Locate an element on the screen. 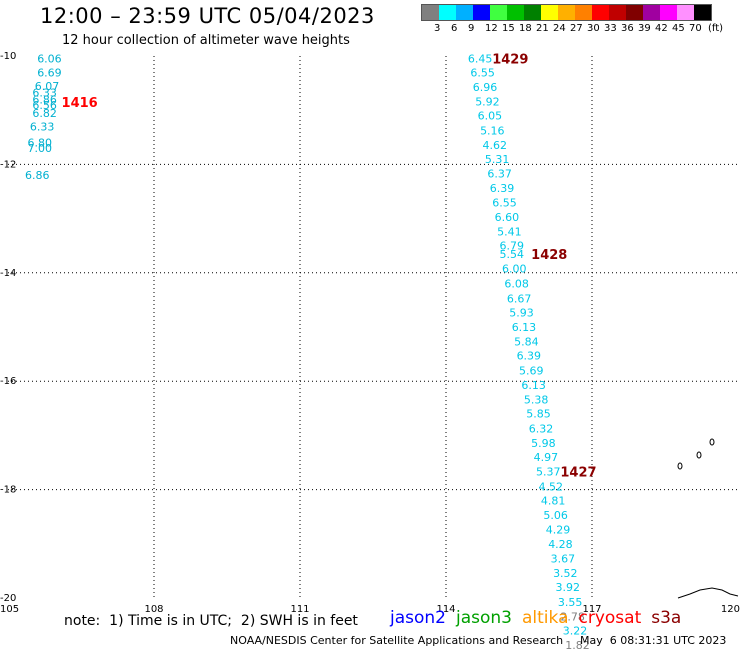 This screenshot has width=740, height=650. wave-height-value: 4.28 is located at coordinates (560, 544).